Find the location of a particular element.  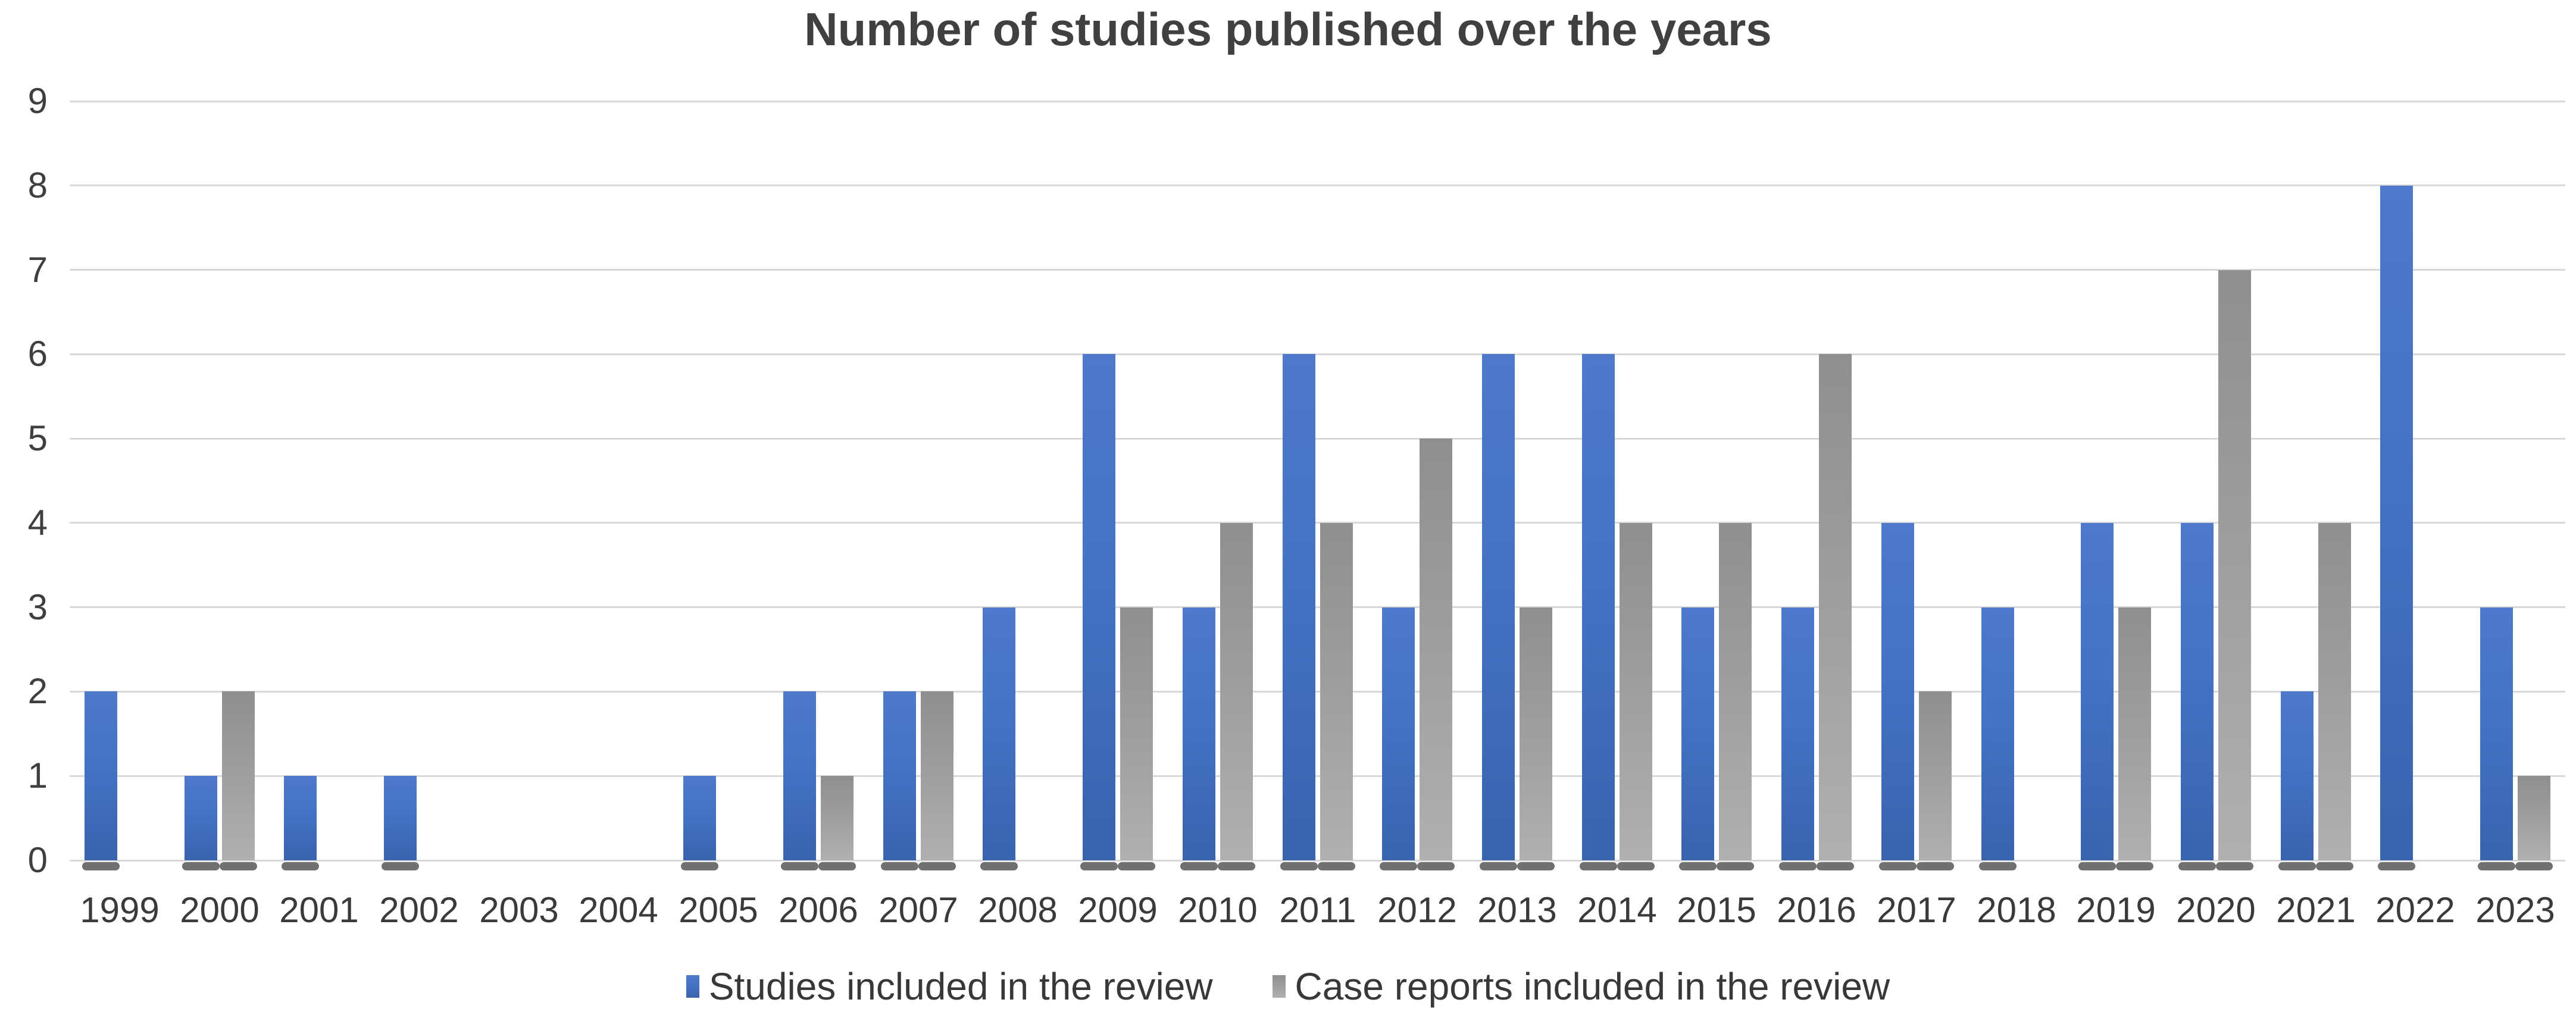

bar-case-reports-2015 is located at coordinates (1735, 691).